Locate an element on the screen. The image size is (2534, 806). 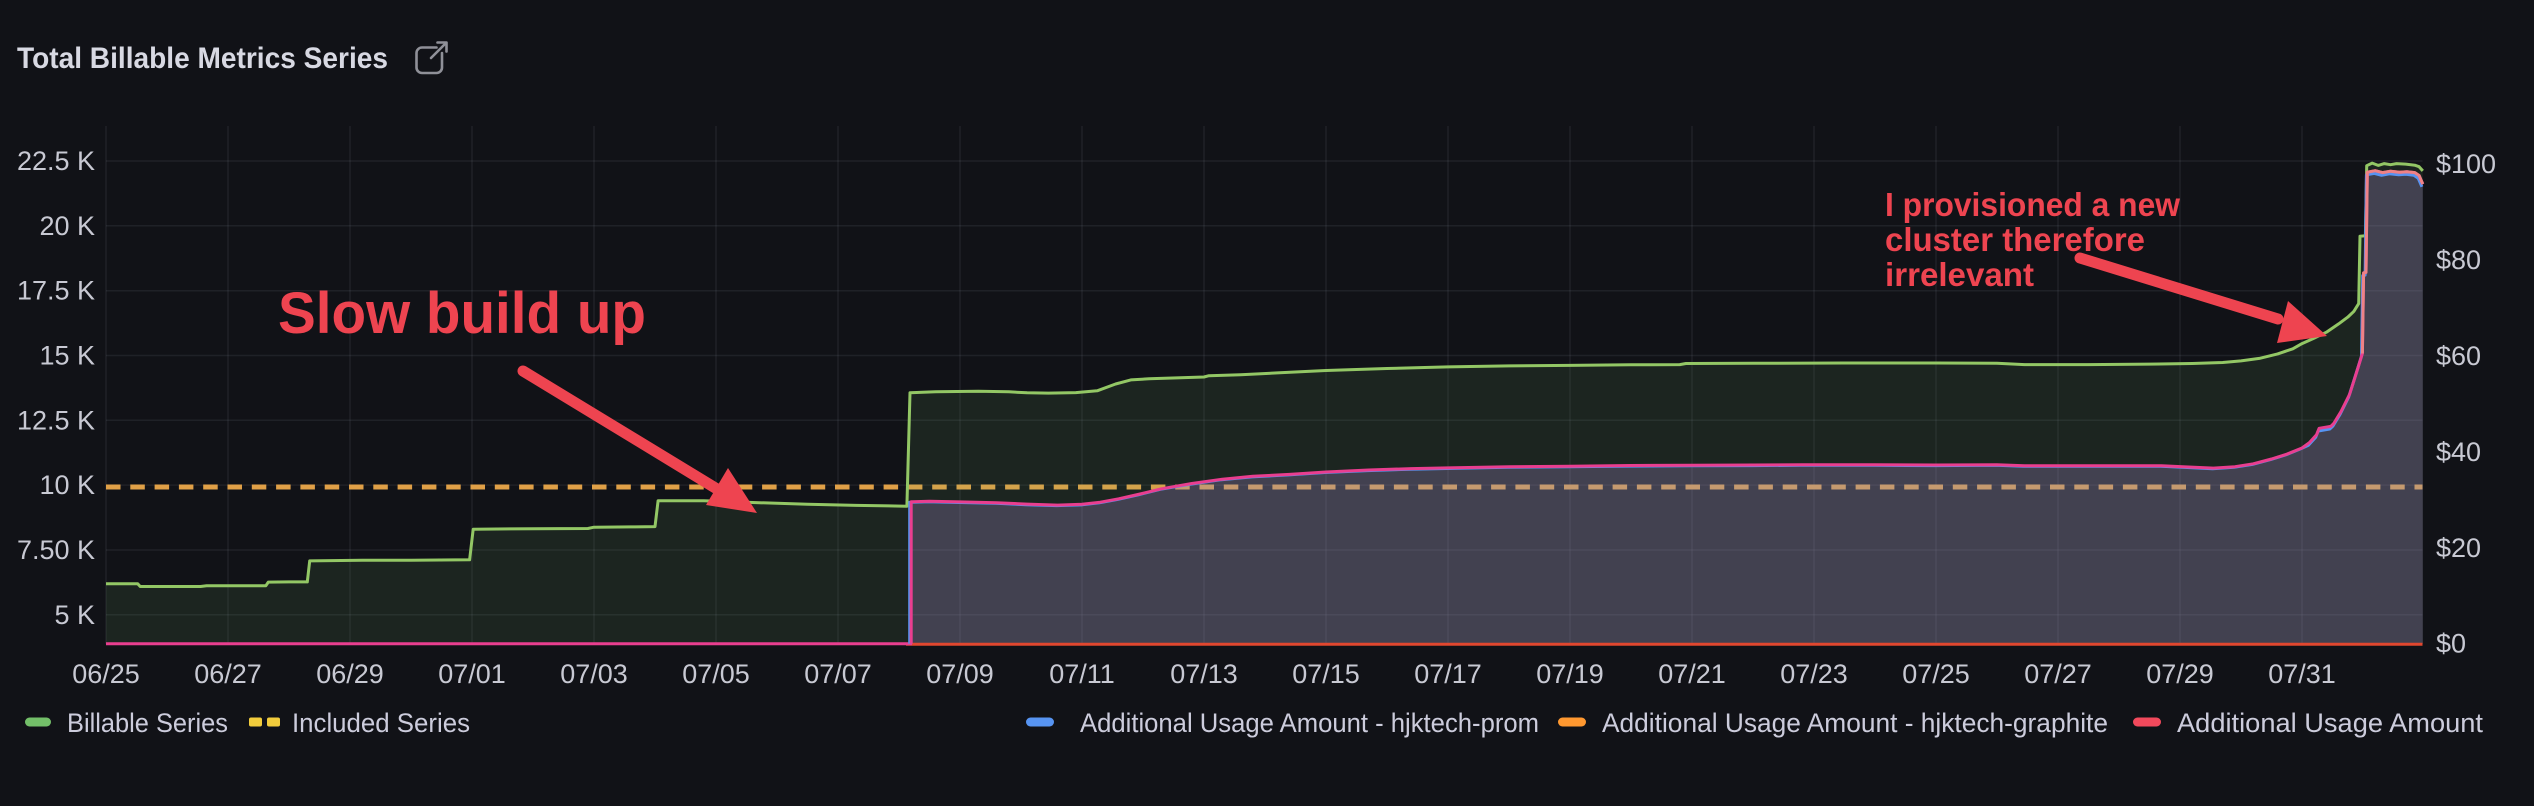
svg-text: 07/21 is located at coordinates (1692, 674).